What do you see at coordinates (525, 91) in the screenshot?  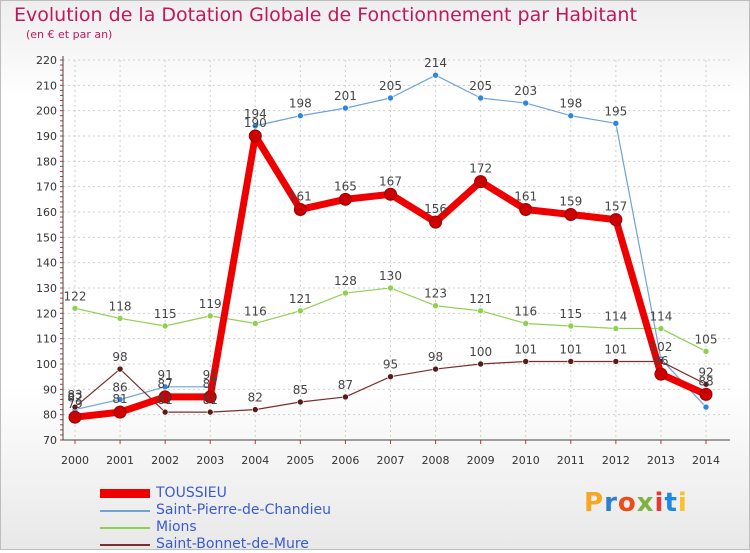 I see `data-label-saint-pierre-de-chandieu: 203` at bounding box center [525, 91].